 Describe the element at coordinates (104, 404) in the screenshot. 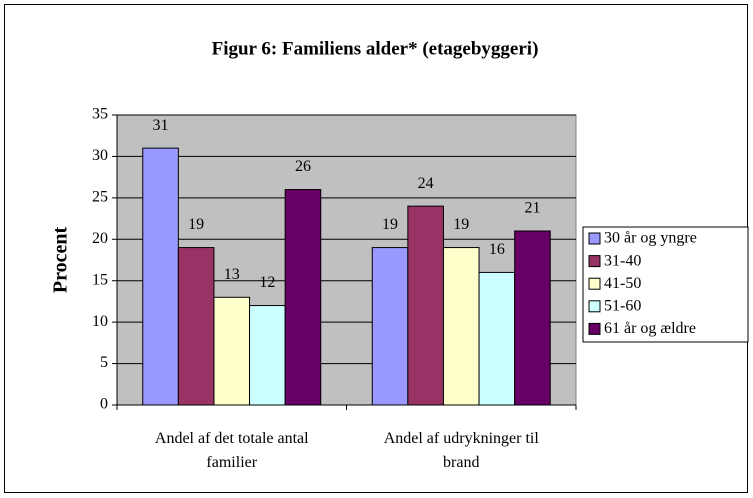

I see `y-tick-label: 0` at that location.